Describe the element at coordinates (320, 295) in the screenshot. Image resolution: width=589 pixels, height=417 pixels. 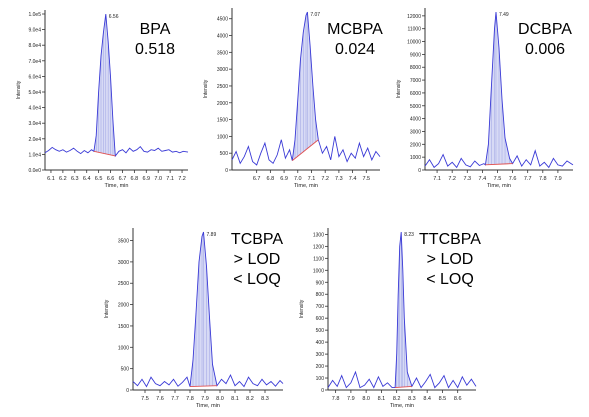
I see `y-tick-label: 800` at that location.